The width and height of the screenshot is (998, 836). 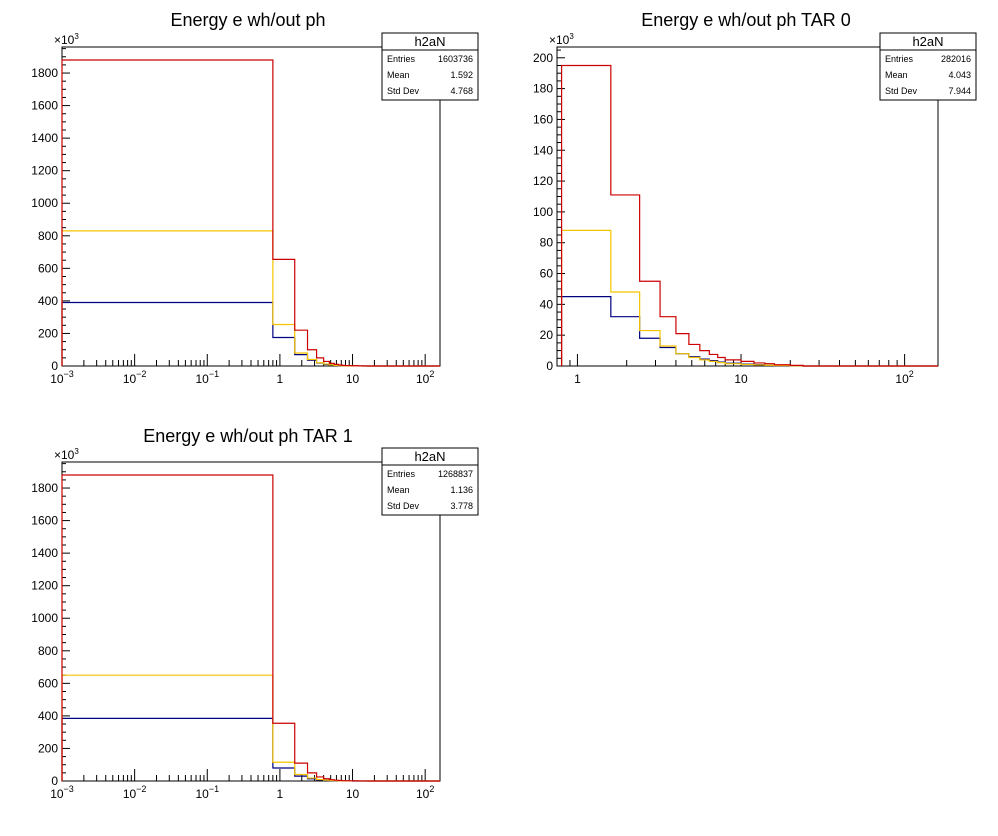 I want to click on stats-row-value: 1268837, so click(x=455, y=474).